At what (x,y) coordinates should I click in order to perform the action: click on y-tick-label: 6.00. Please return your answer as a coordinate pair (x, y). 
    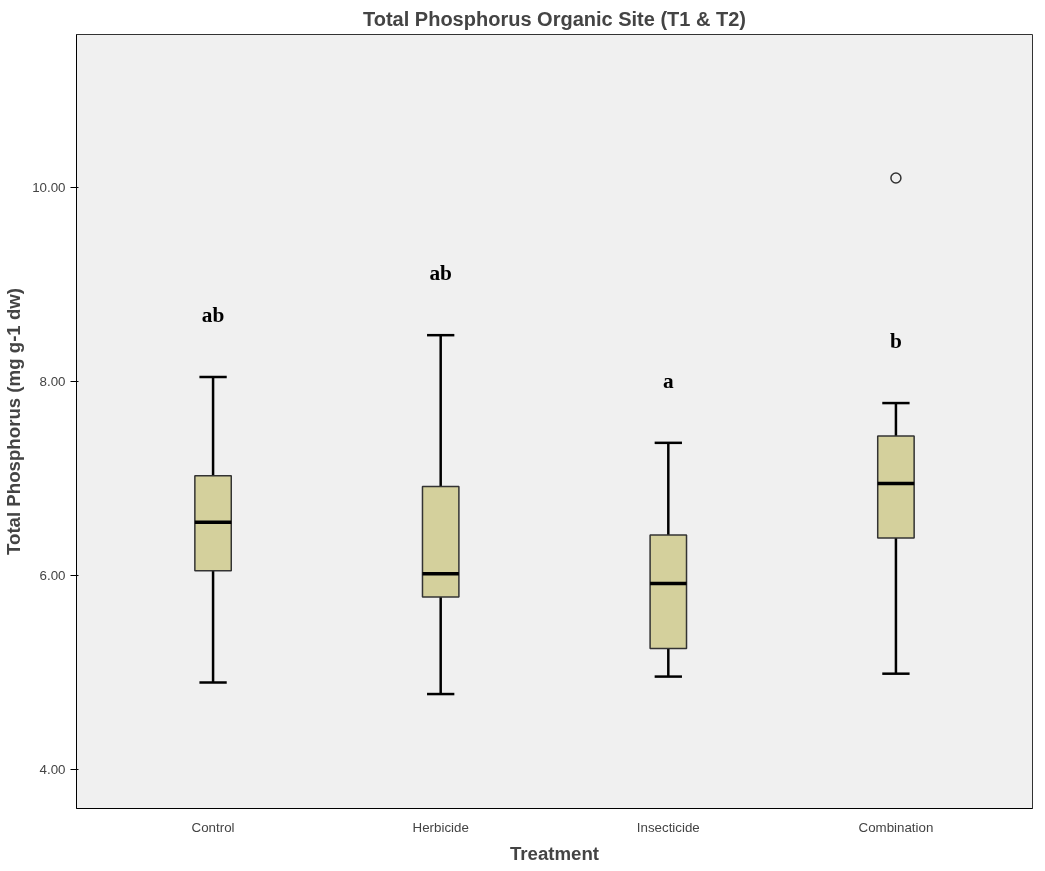
    Looking at the image, I should click on (52, 576).